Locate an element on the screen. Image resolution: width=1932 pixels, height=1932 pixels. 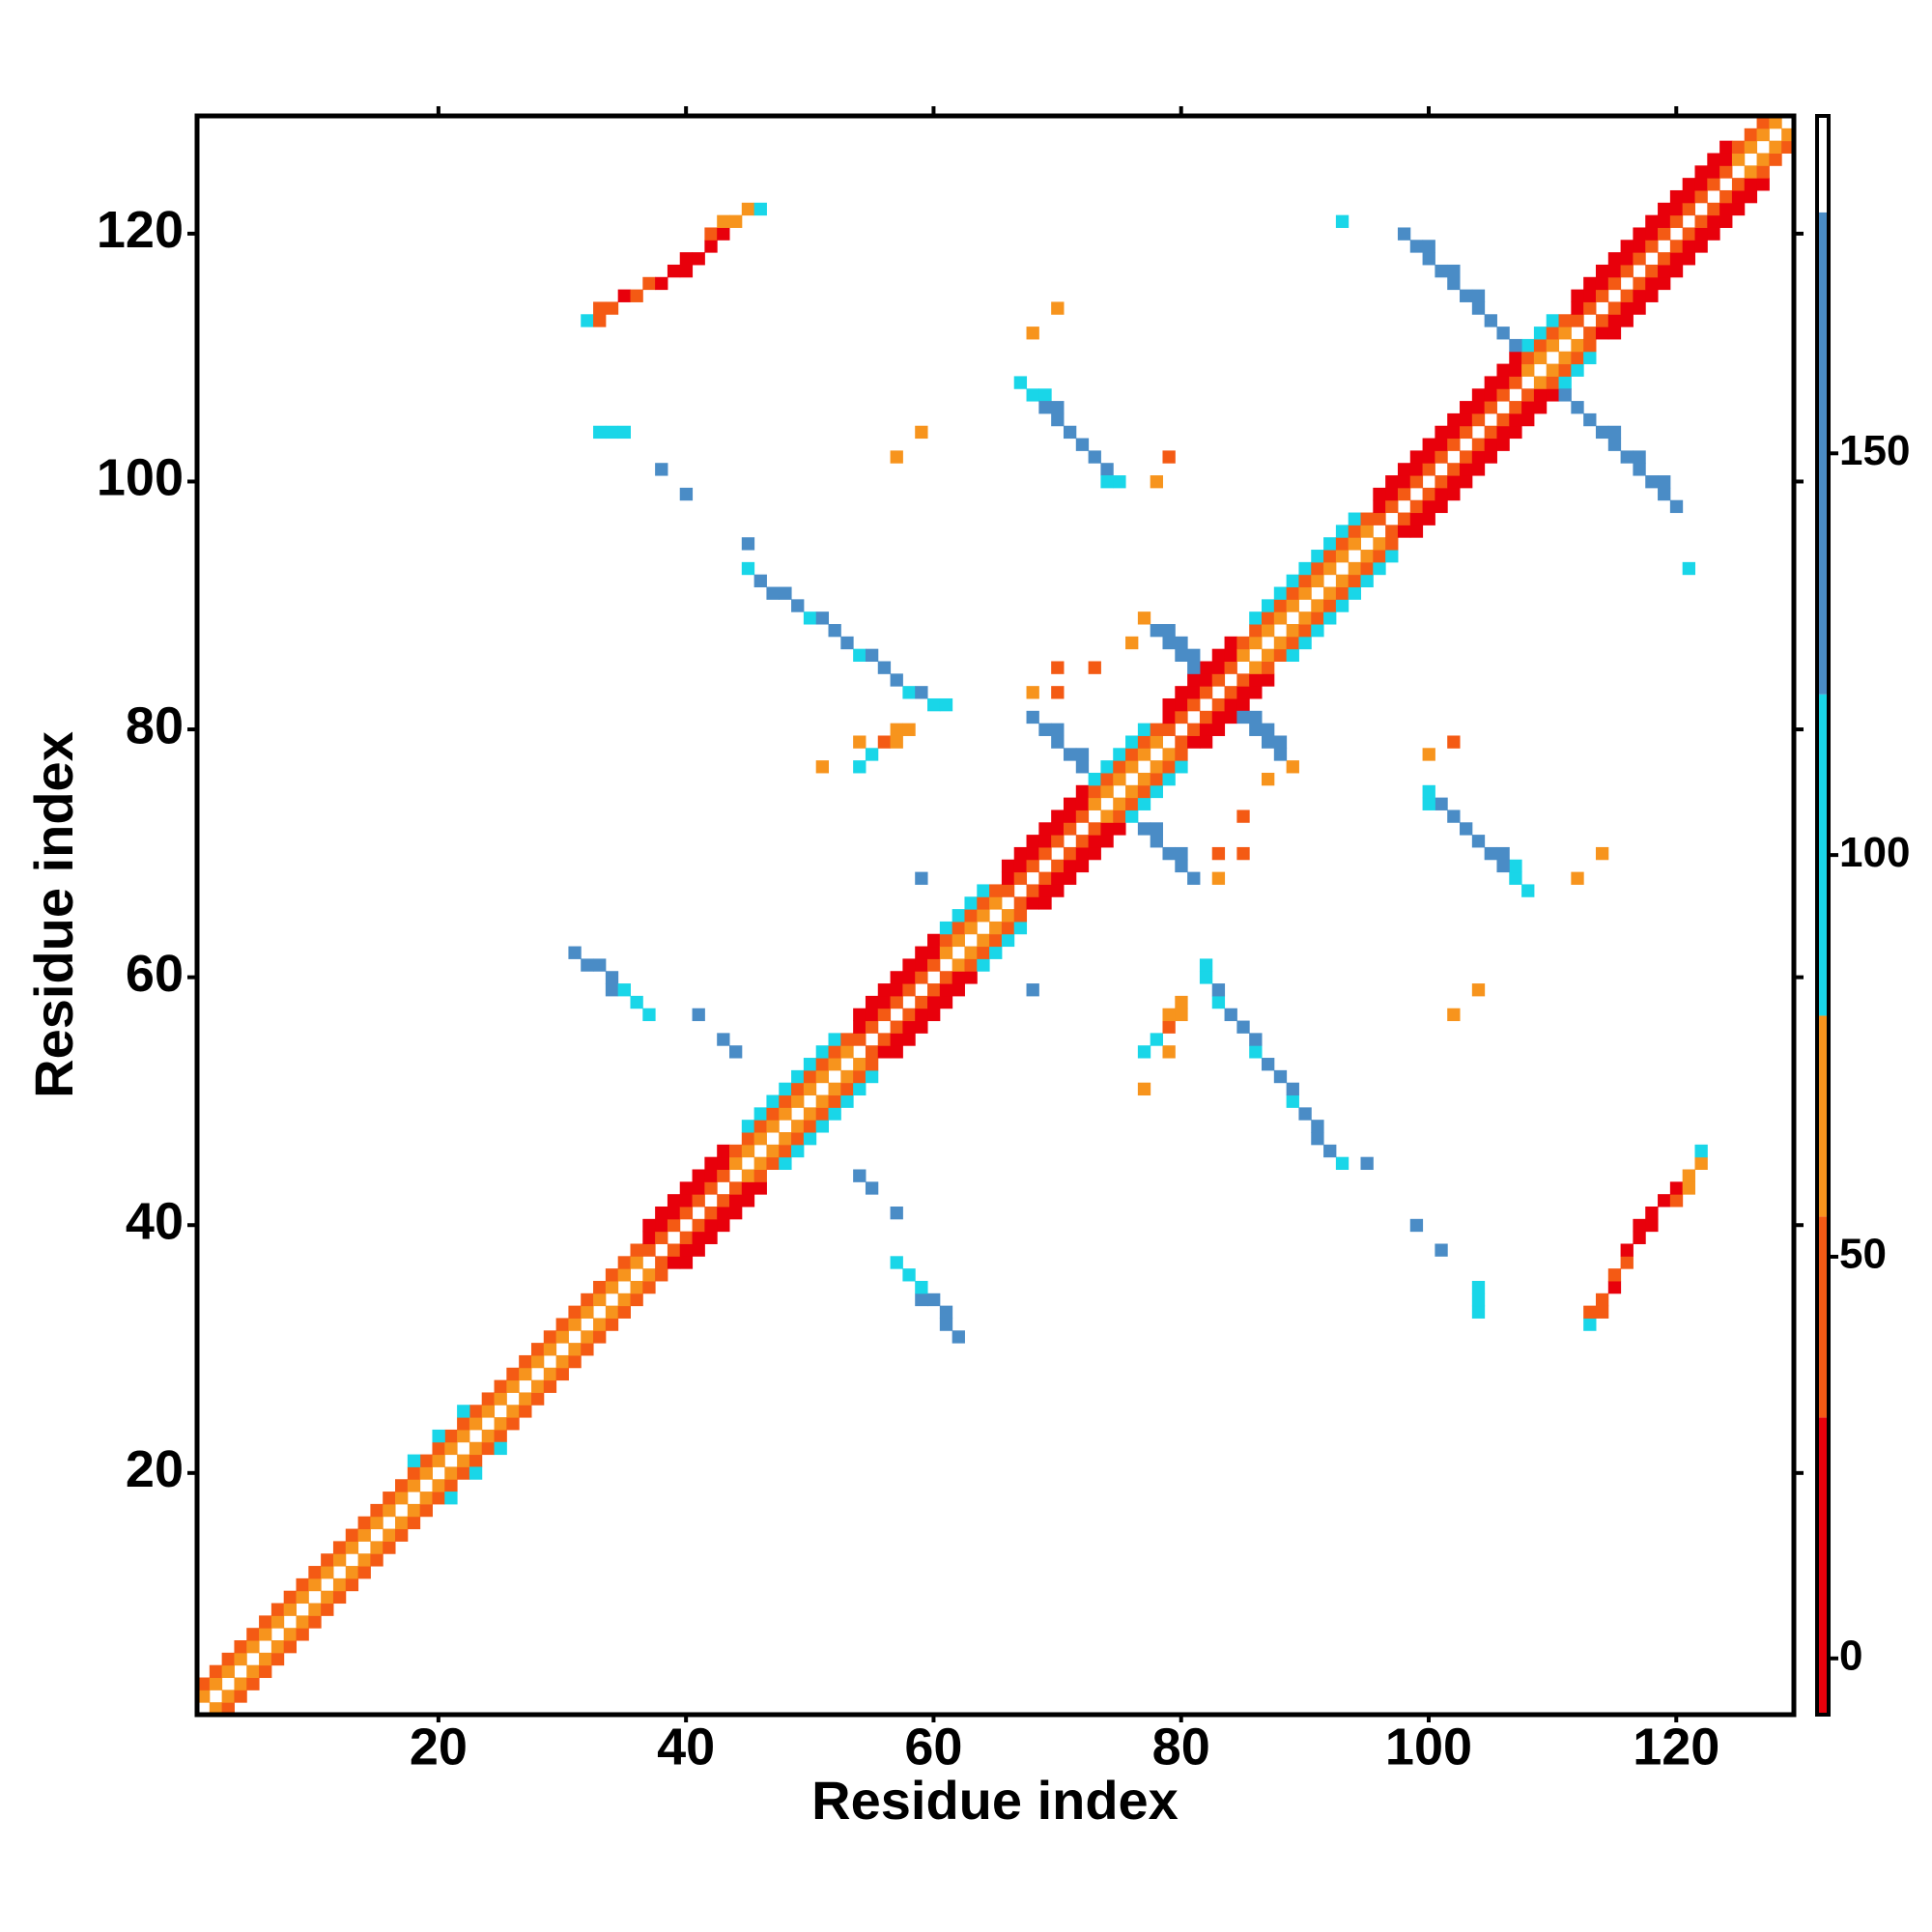
x-tick-label: 80 is located at coordinates (1181, 1747).